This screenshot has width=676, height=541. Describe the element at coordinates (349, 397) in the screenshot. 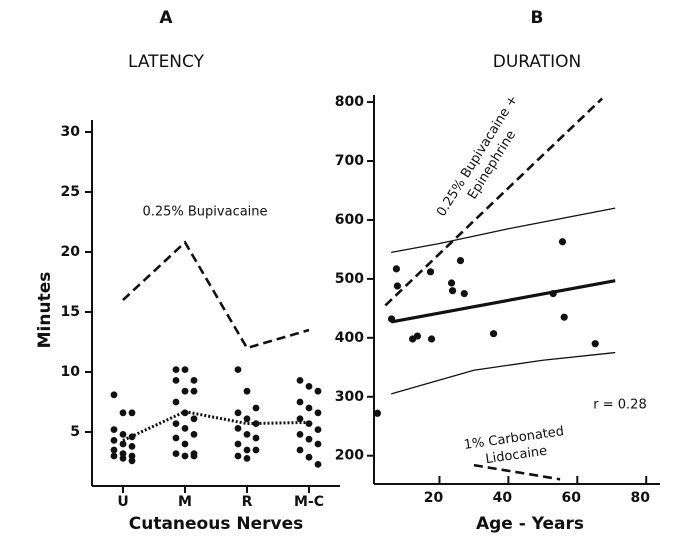

I see `y-tick-label: 300` at that location.